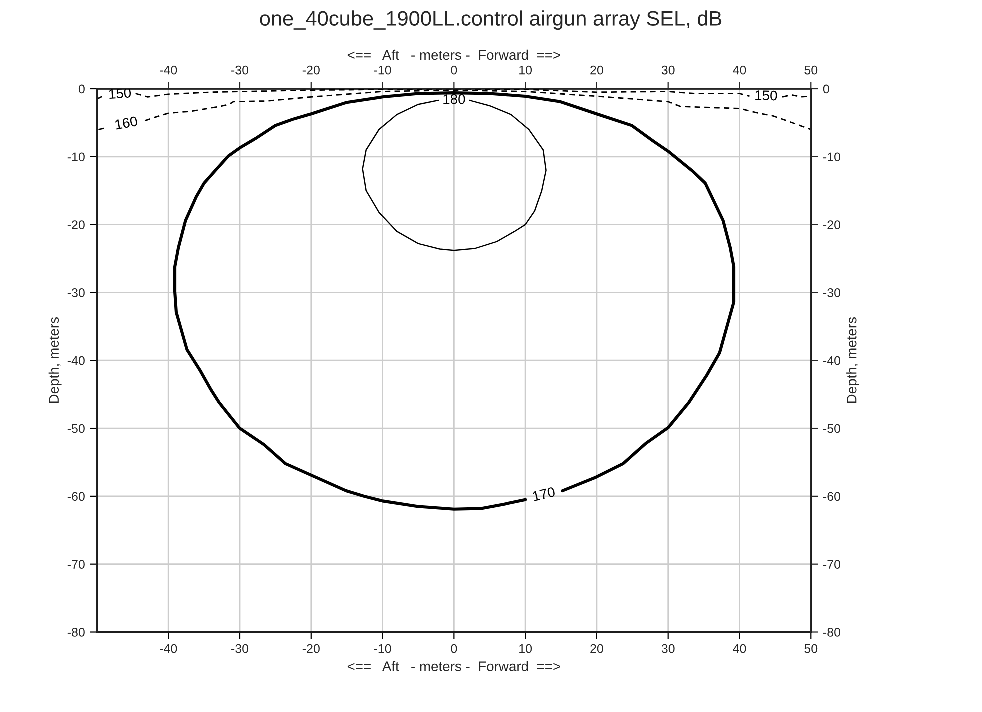  What do you see at coordinates (455, 99) in the screenshot?
I see `series-label: 180` at bounding box center [455, 99].